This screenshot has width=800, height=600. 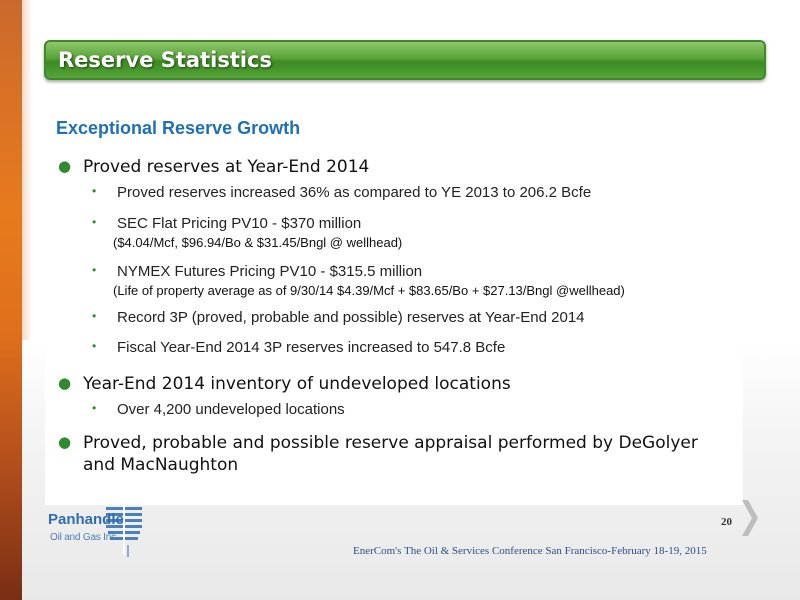 What do you see at coordinates (231, 409) in the screenshot?
I see `subbullet-text: Over 4,200 undeveloped locations` at bounding box center [231, 409].